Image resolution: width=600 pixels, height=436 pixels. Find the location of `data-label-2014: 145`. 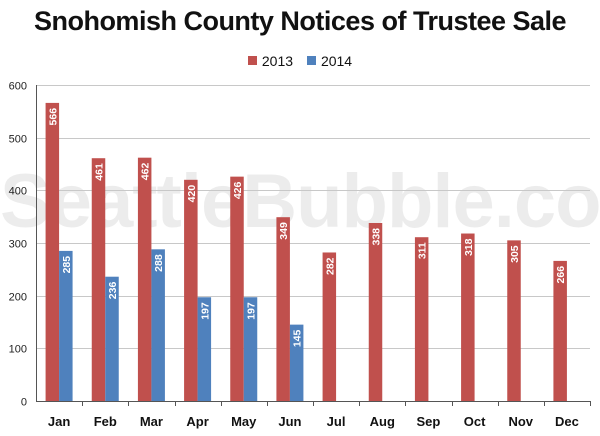

data-label-2014: 145 is located at coordinates (298, 338).